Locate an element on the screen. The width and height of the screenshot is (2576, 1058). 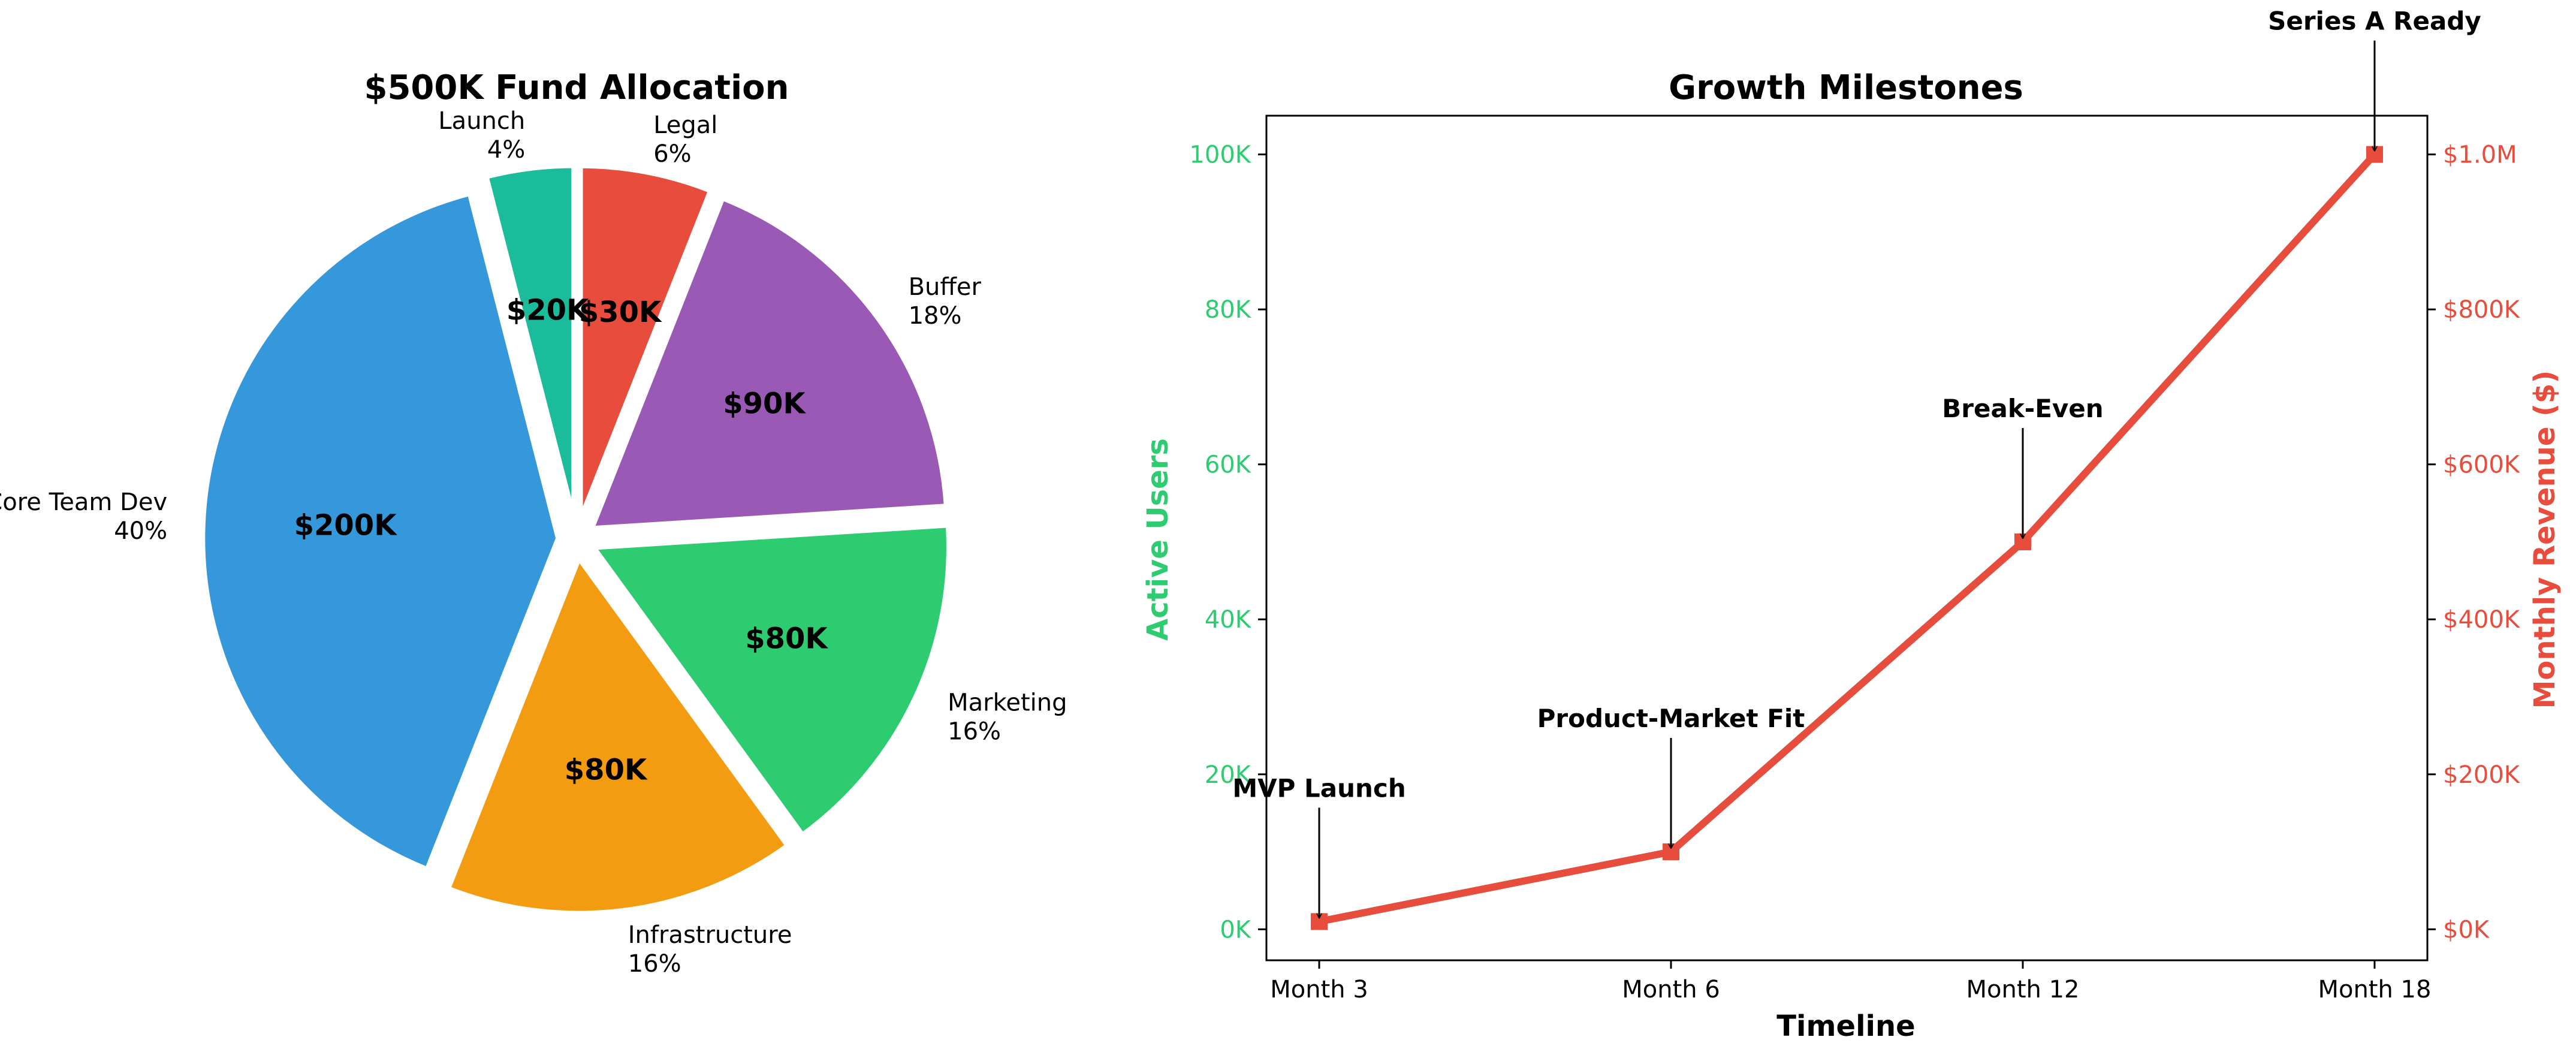
annotation-mvp-launch: MVP Launch is located at coordinates (1318, 788).